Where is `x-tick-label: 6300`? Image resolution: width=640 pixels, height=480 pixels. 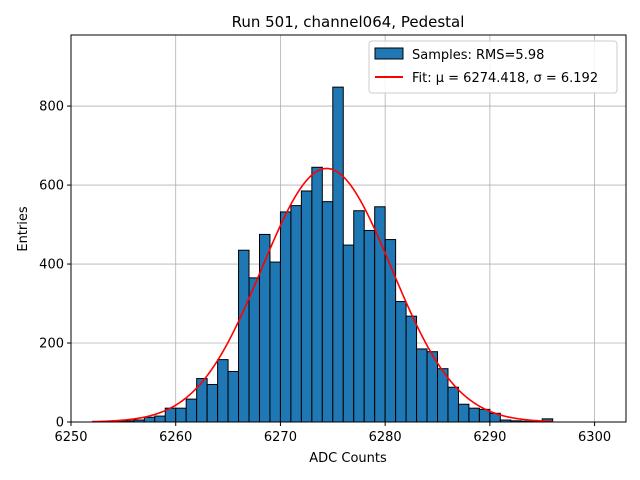
x-tick-label: 6300 is located at coordinates (594, 437).